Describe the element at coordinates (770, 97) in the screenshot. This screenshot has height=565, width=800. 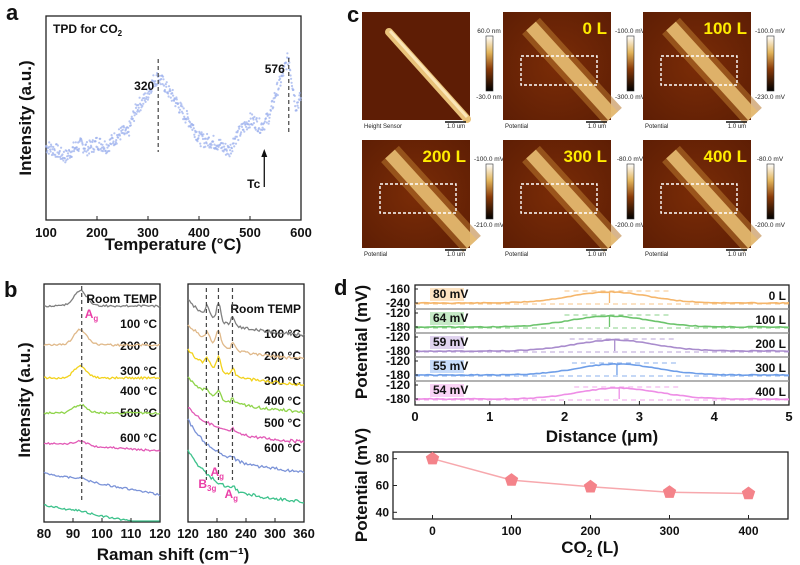
I see `colorbar-min: -230.0 mV` at that location.